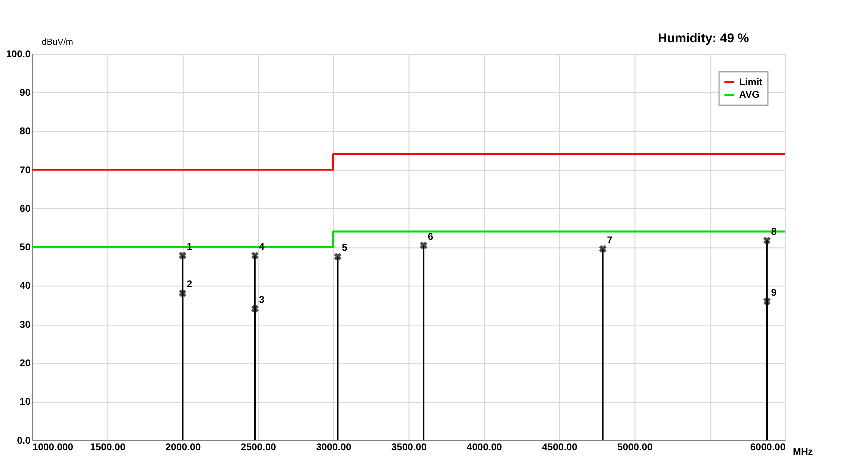  What do you see at coordinates (53, 448) in the screenshot?
I see `x-tick-label: 1000.000` at bounding box center [53, 448].